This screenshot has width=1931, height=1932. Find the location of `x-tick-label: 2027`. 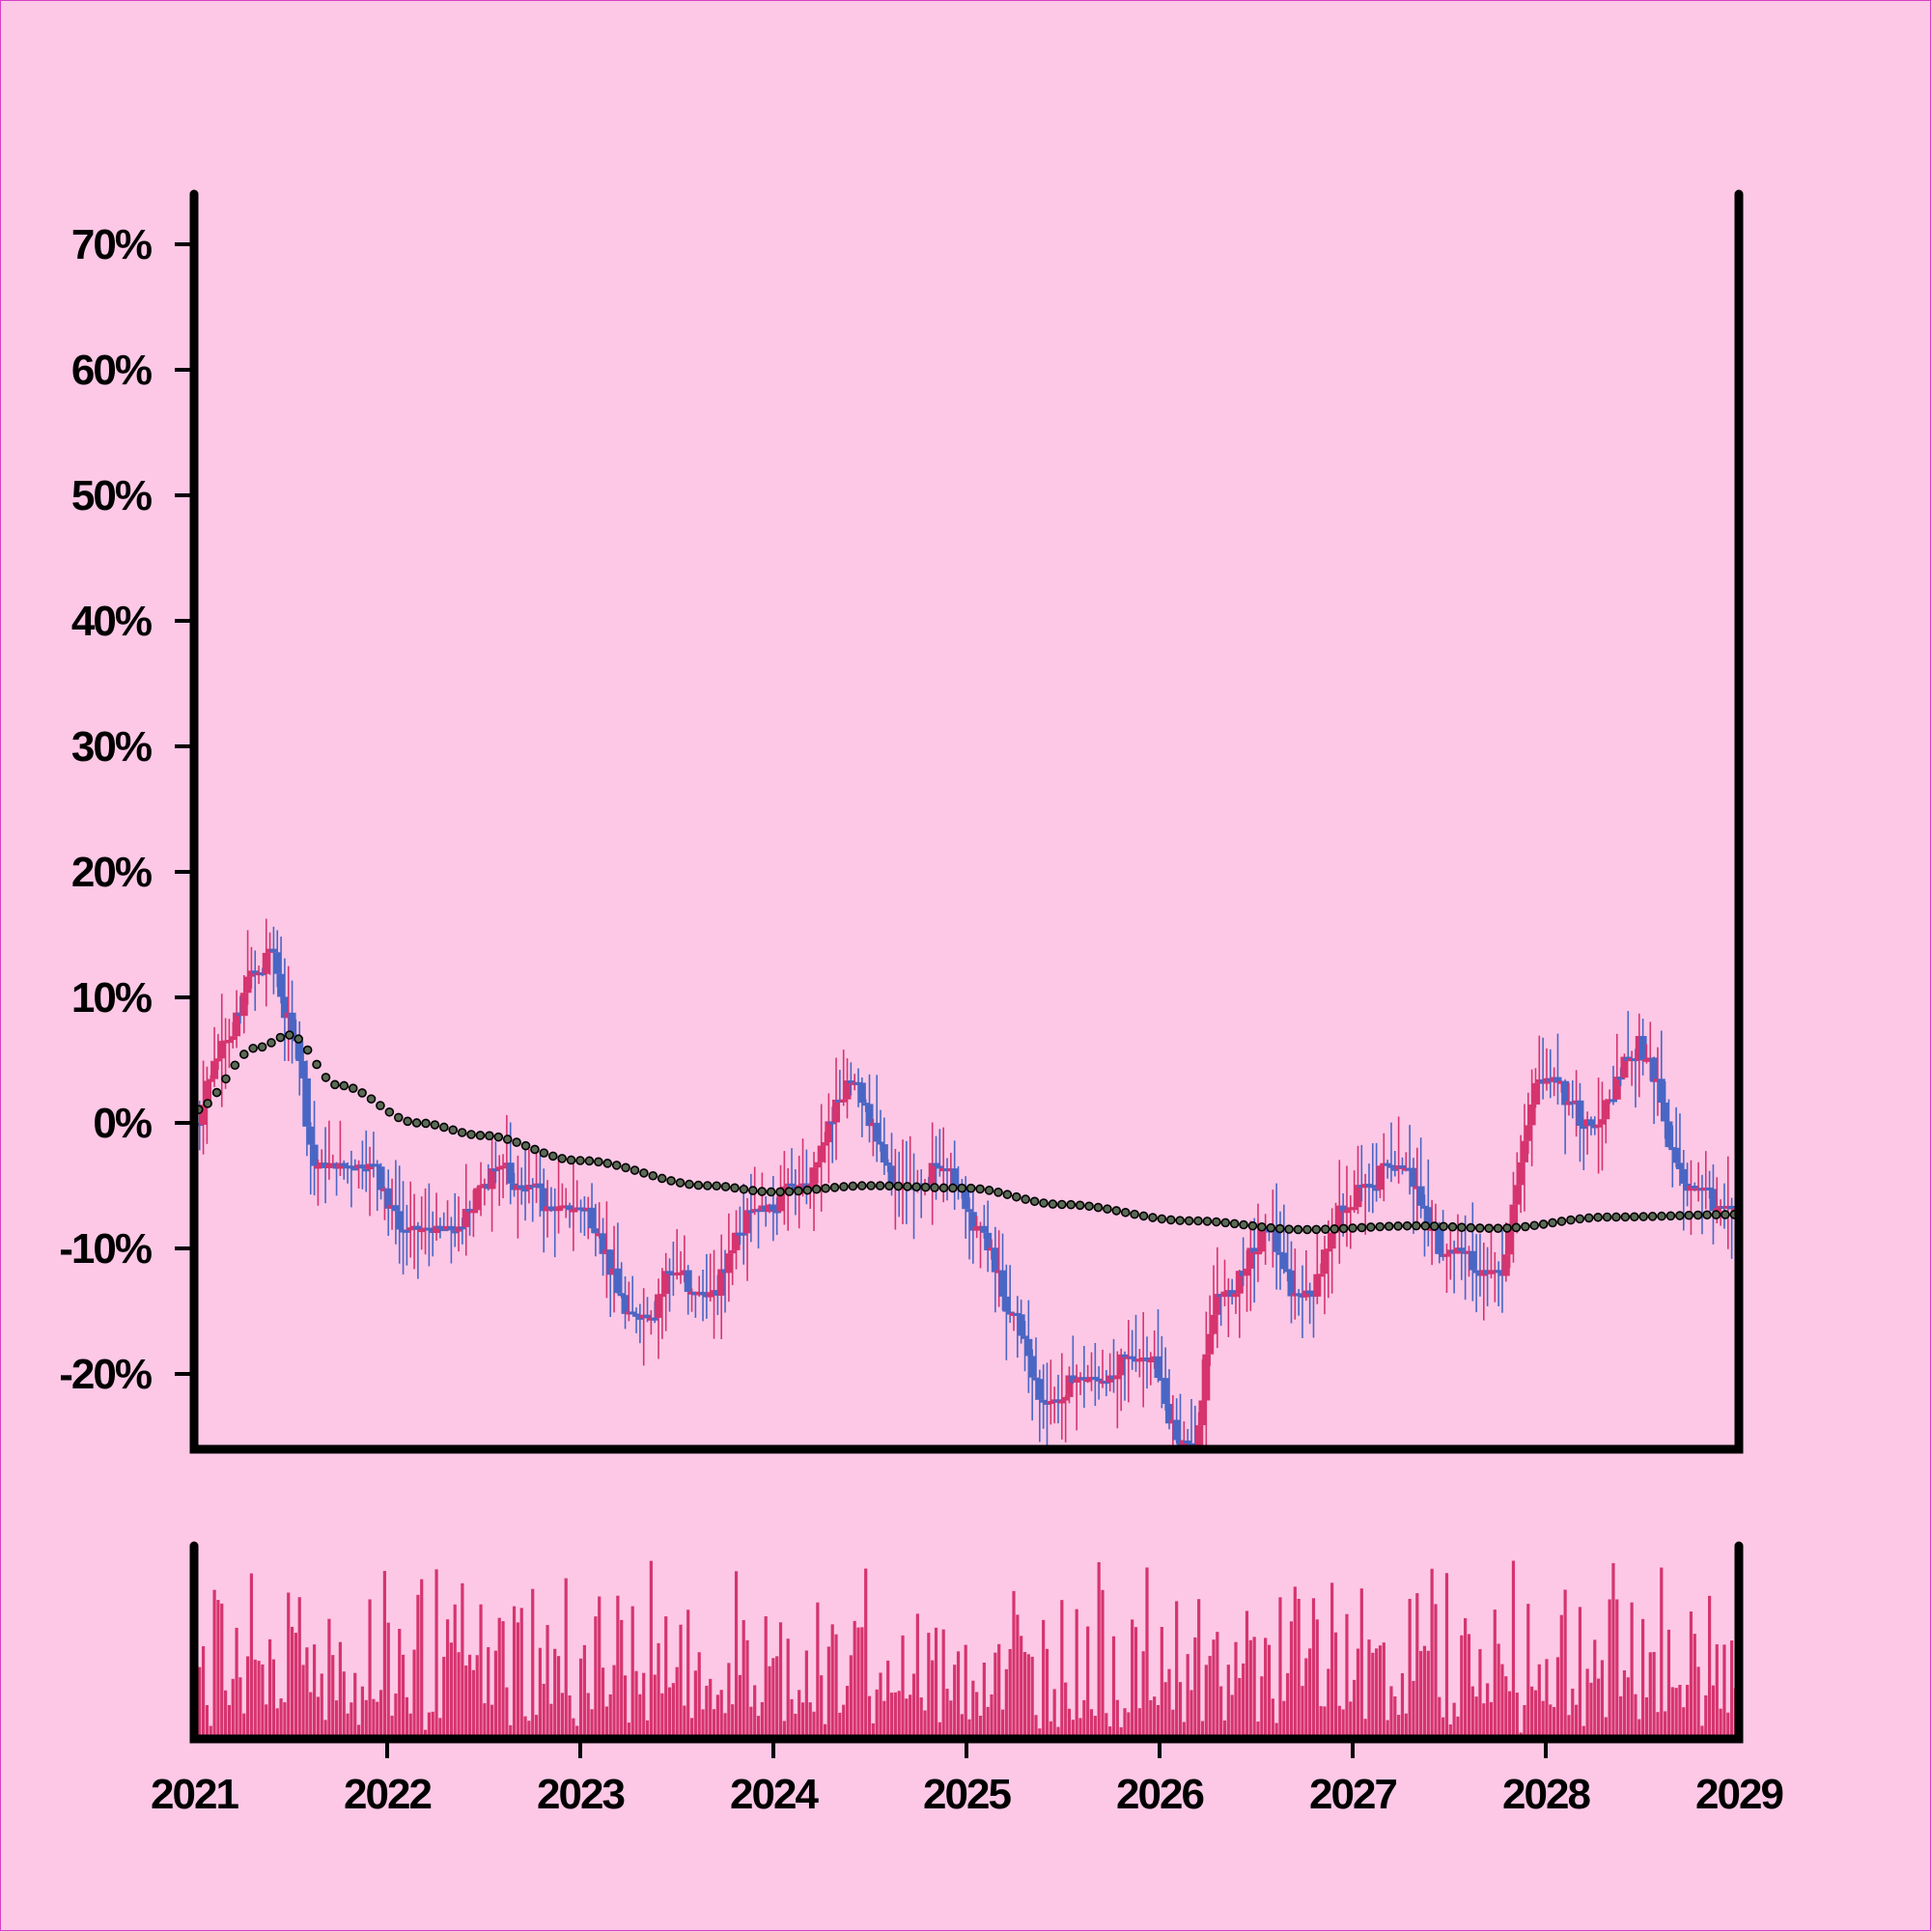

x-tick-label: 2027 is located at coordinates (1352, 1795).